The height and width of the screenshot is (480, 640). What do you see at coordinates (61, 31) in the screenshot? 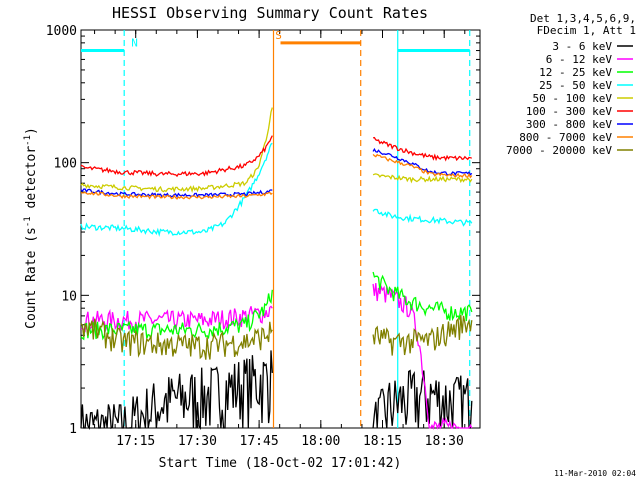
I see `y-tick-label: 1000` at bounding box center [61, 31].